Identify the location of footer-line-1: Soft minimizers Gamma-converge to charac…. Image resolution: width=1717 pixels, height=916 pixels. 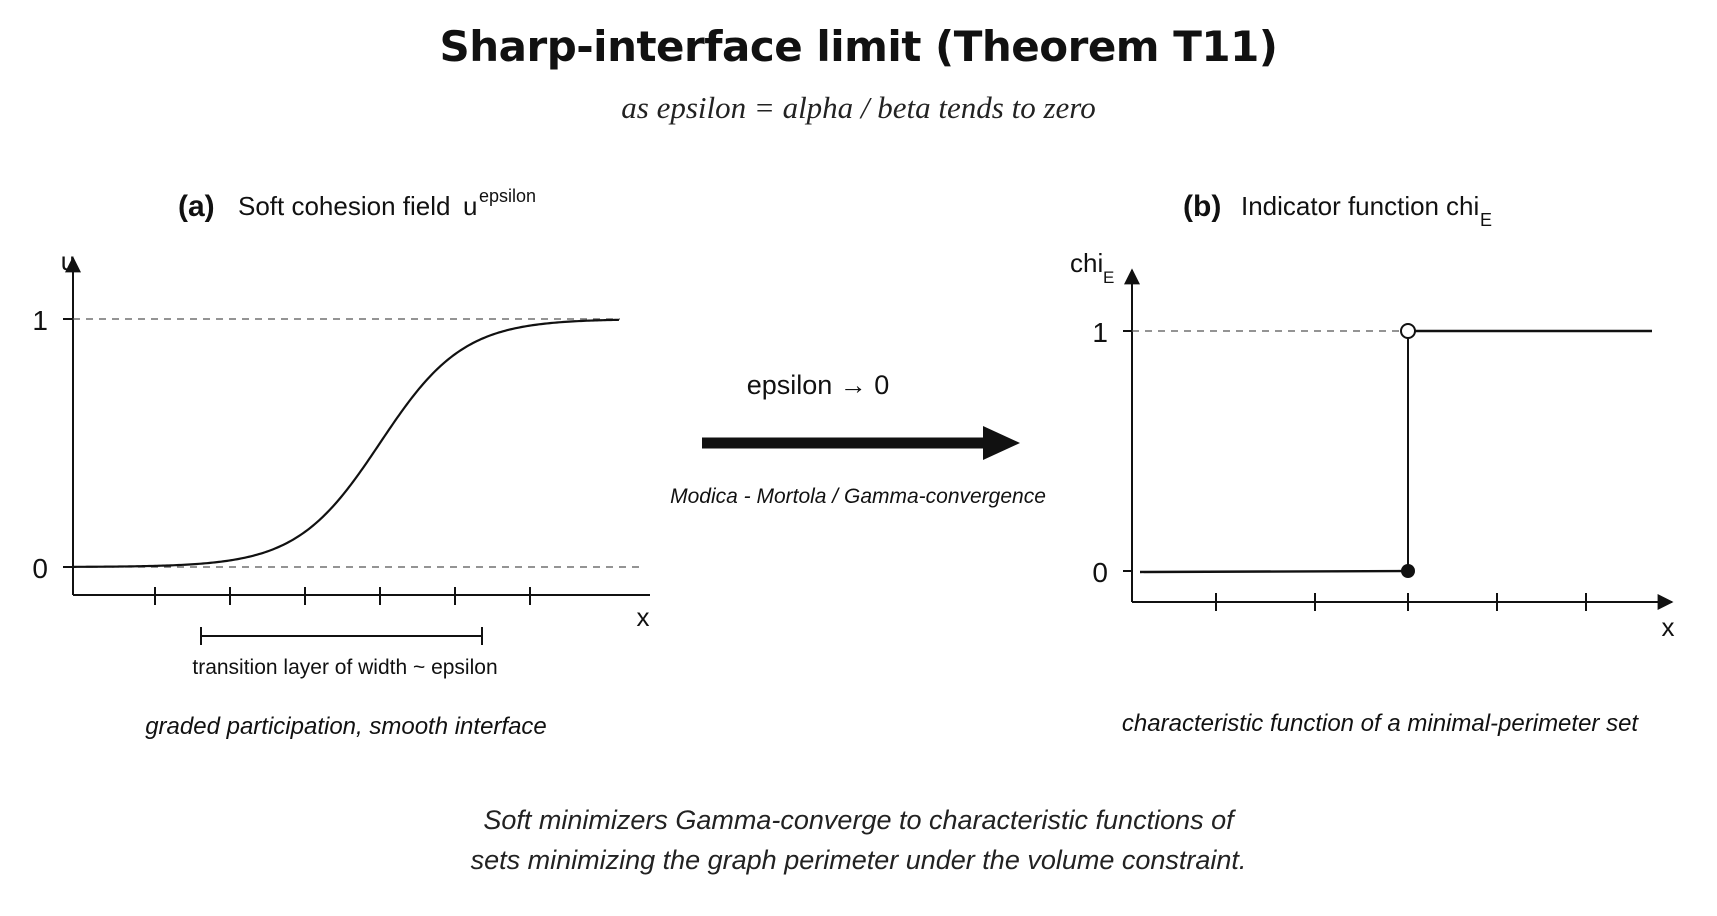
(858, 820).